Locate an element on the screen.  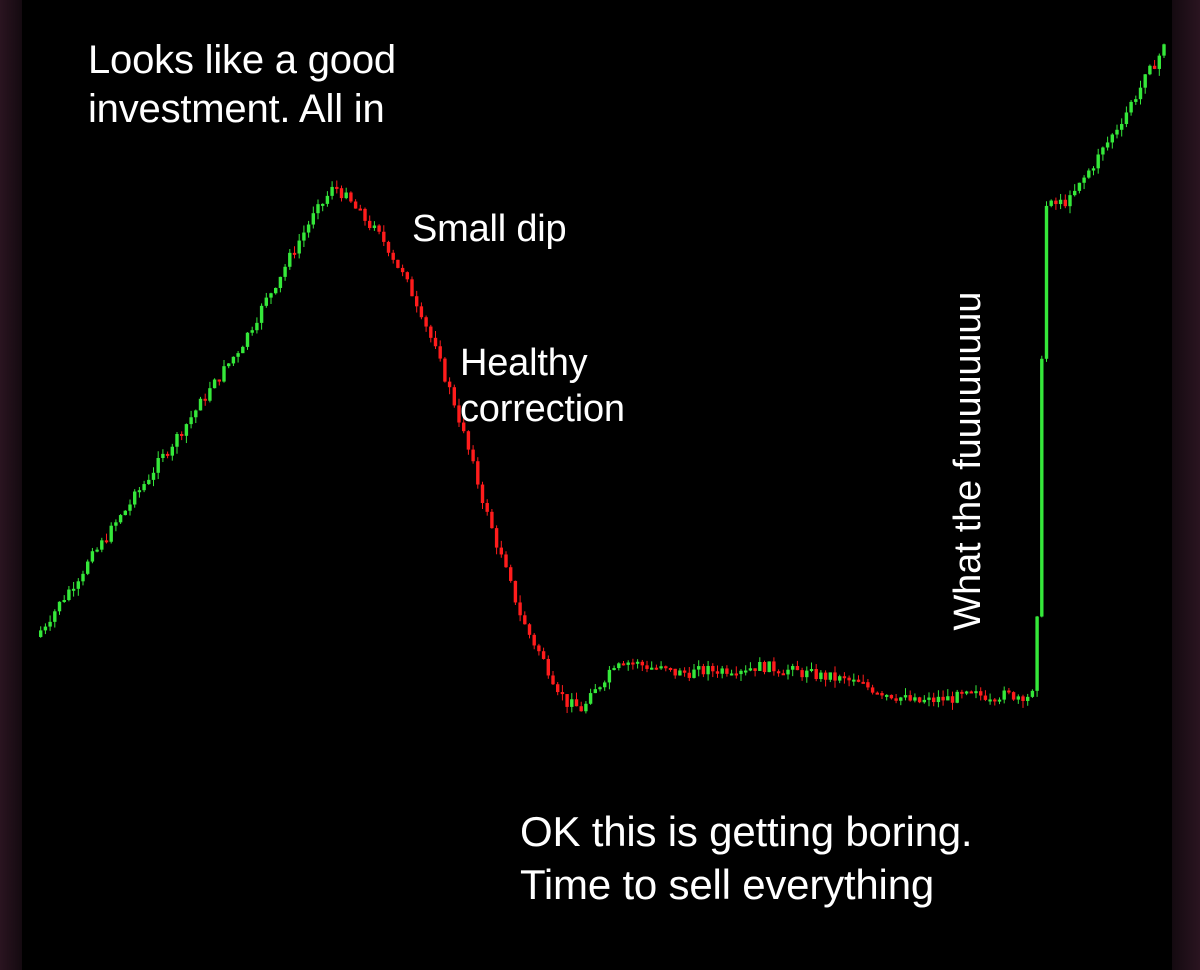
annotation-healthy-correction: Healthy correction is located at coordinates (542, 386).